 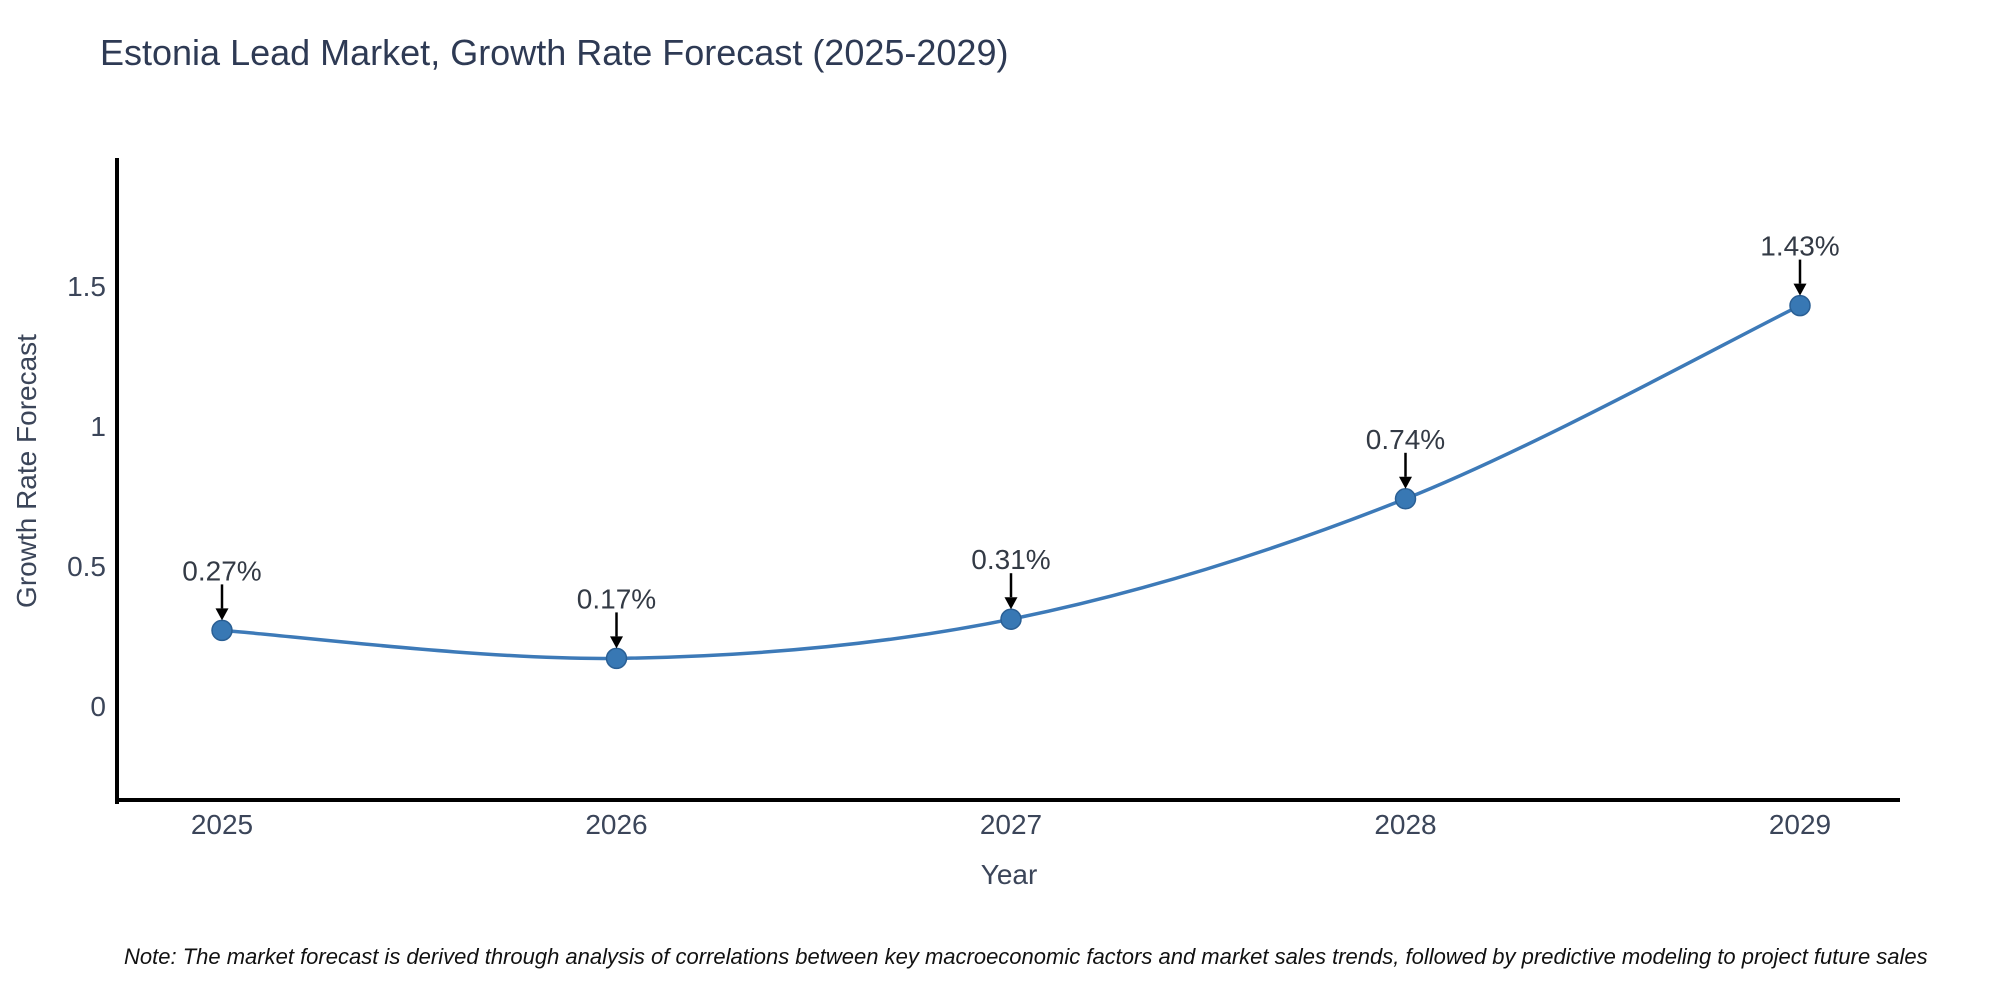 What do you see at coordinates (86, 566) in the screenshot?
I see `y-tick-label: 0.5` at bounding box center [86, 566].